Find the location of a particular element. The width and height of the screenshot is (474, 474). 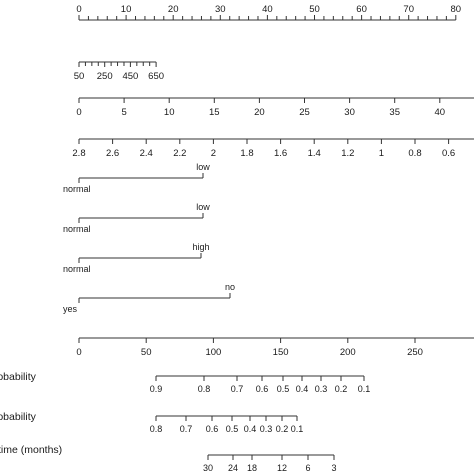

tick-label: 12 is located at coordinates (282, 468).